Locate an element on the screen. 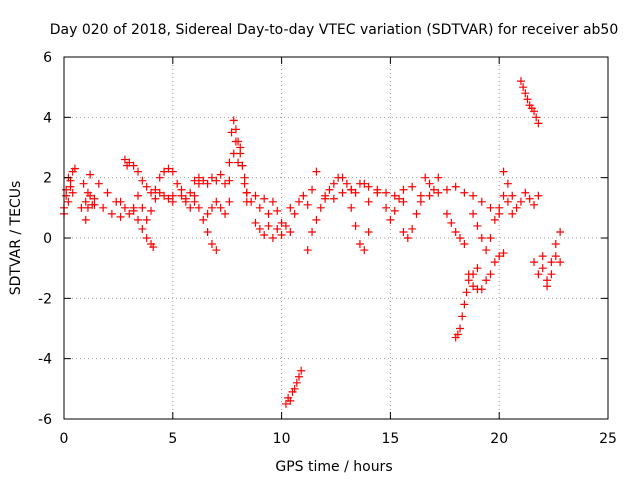  series-arc05 is located at coordinates (89, 207).